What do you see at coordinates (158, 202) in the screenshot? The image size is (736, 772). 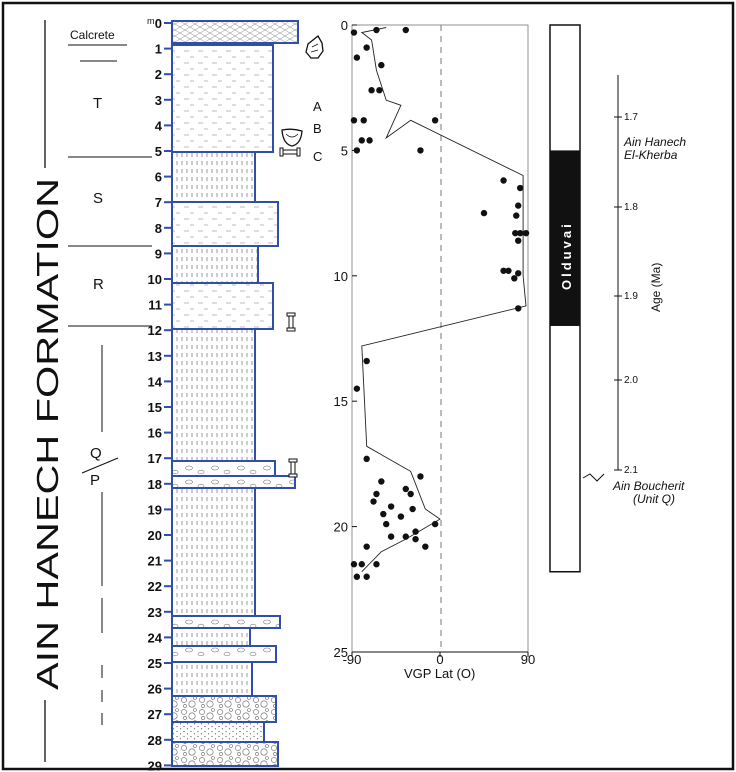 I see `depth-tick-label: 7` at bounding box center [158, 202].